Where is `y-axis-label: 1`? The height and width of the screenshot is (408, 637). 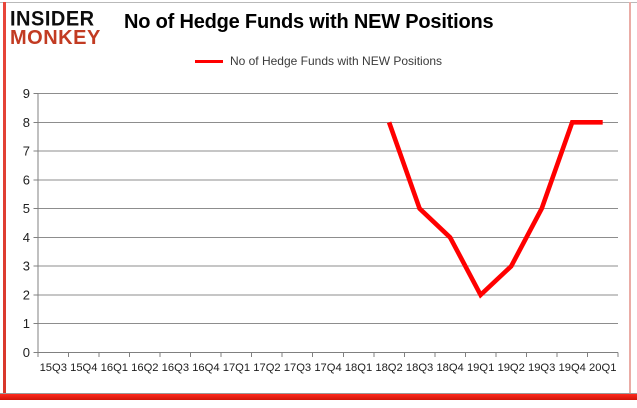
y-axis-label: 1 is located at coordinates (26, 323).